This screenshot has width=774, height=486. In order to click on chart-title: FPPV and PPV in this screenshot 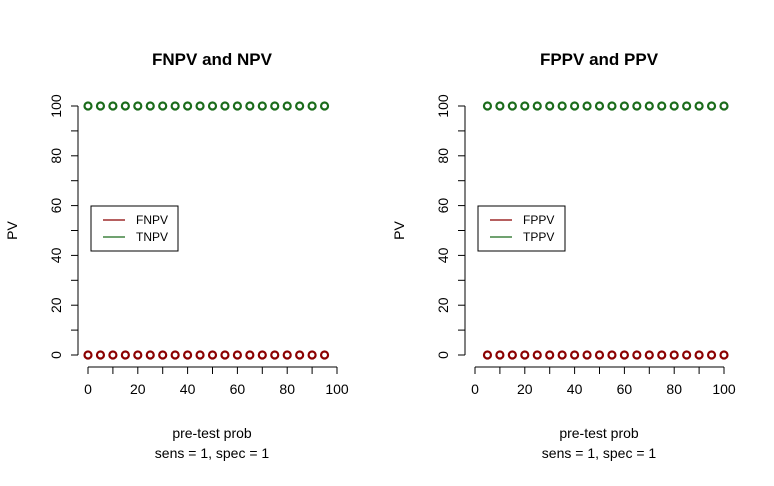, I will do `click(599, 59)`.